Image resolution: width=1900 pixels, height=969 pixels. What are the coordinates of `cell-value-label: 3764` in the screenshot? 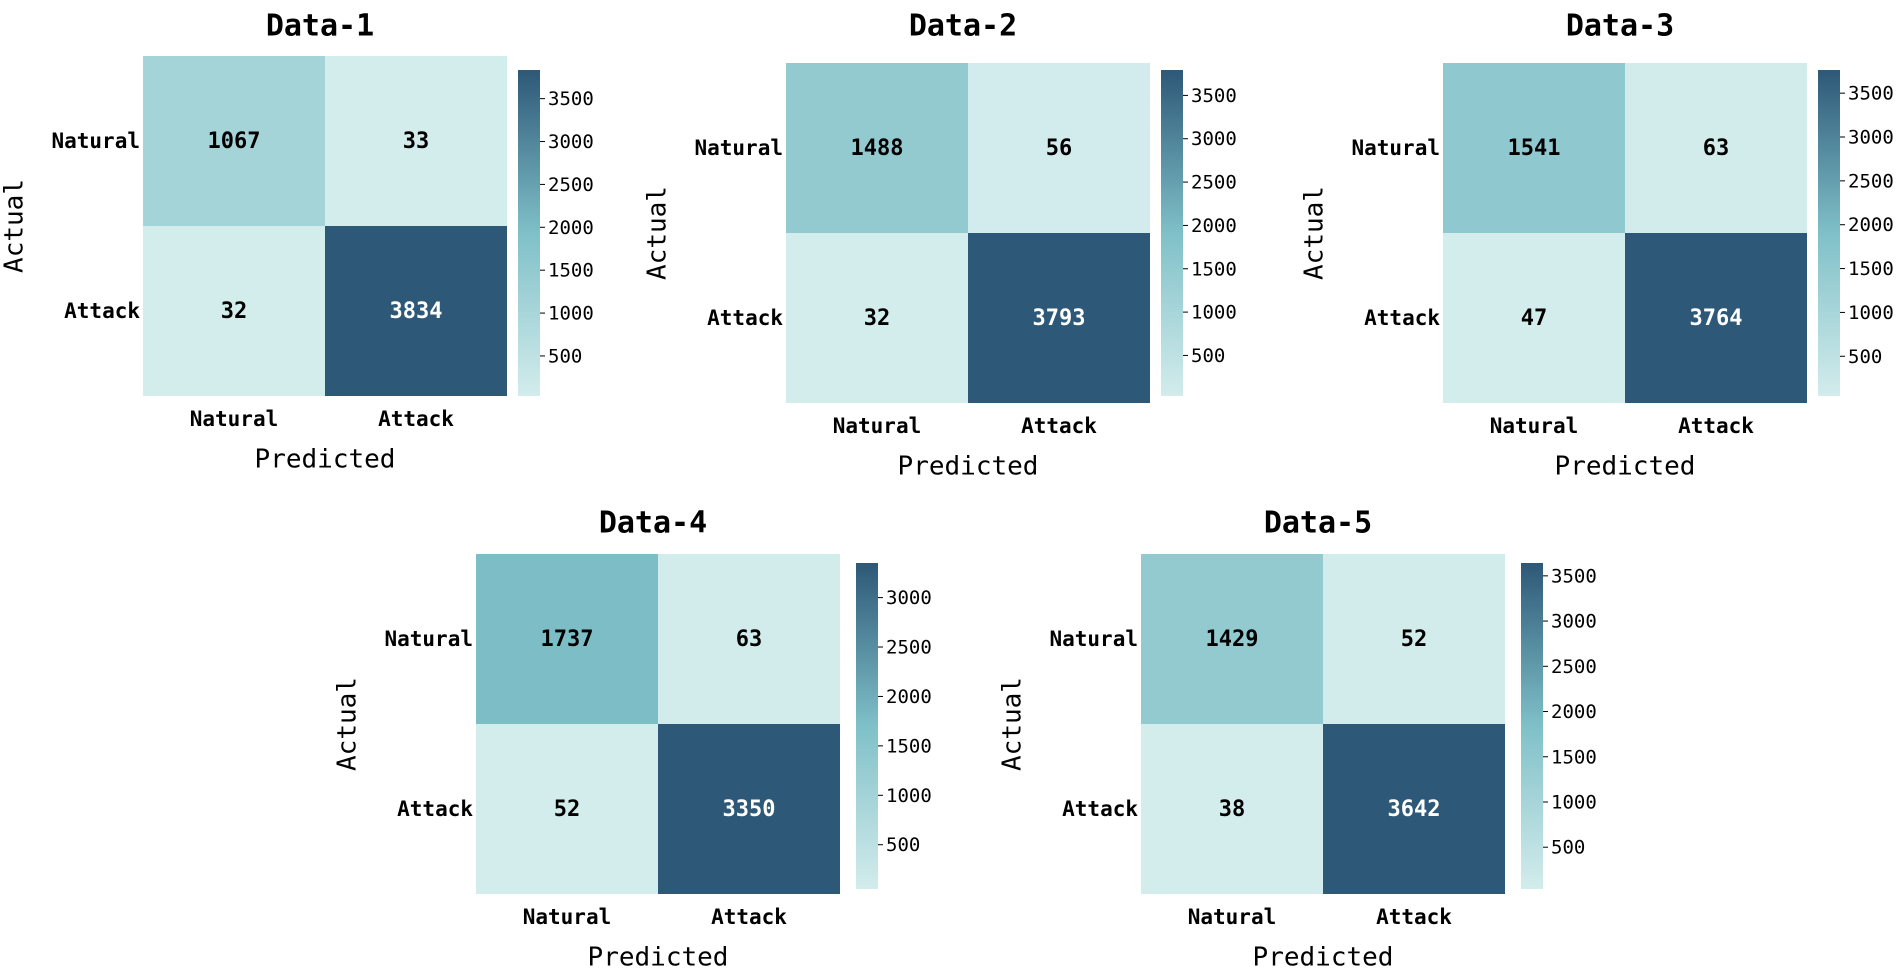 It's located at (1716, 318).